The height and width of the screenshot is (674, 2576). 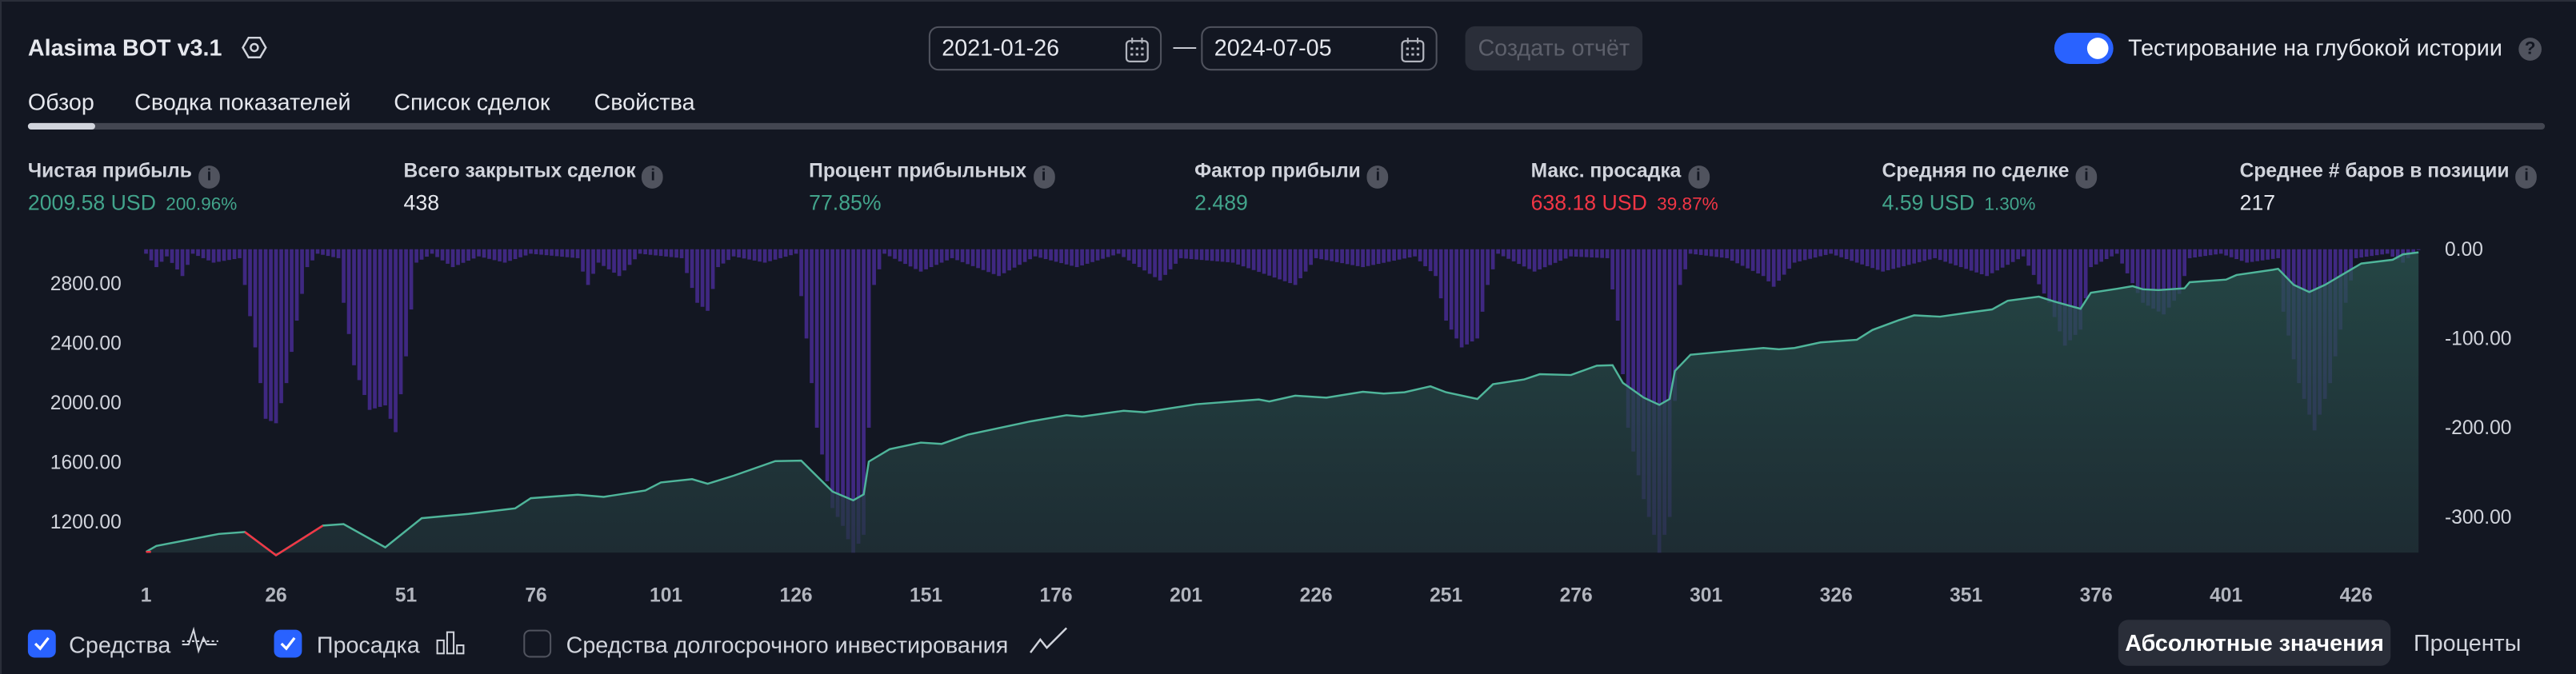 I want to click on deep-history-toggle, so click(x=2084, y=49).